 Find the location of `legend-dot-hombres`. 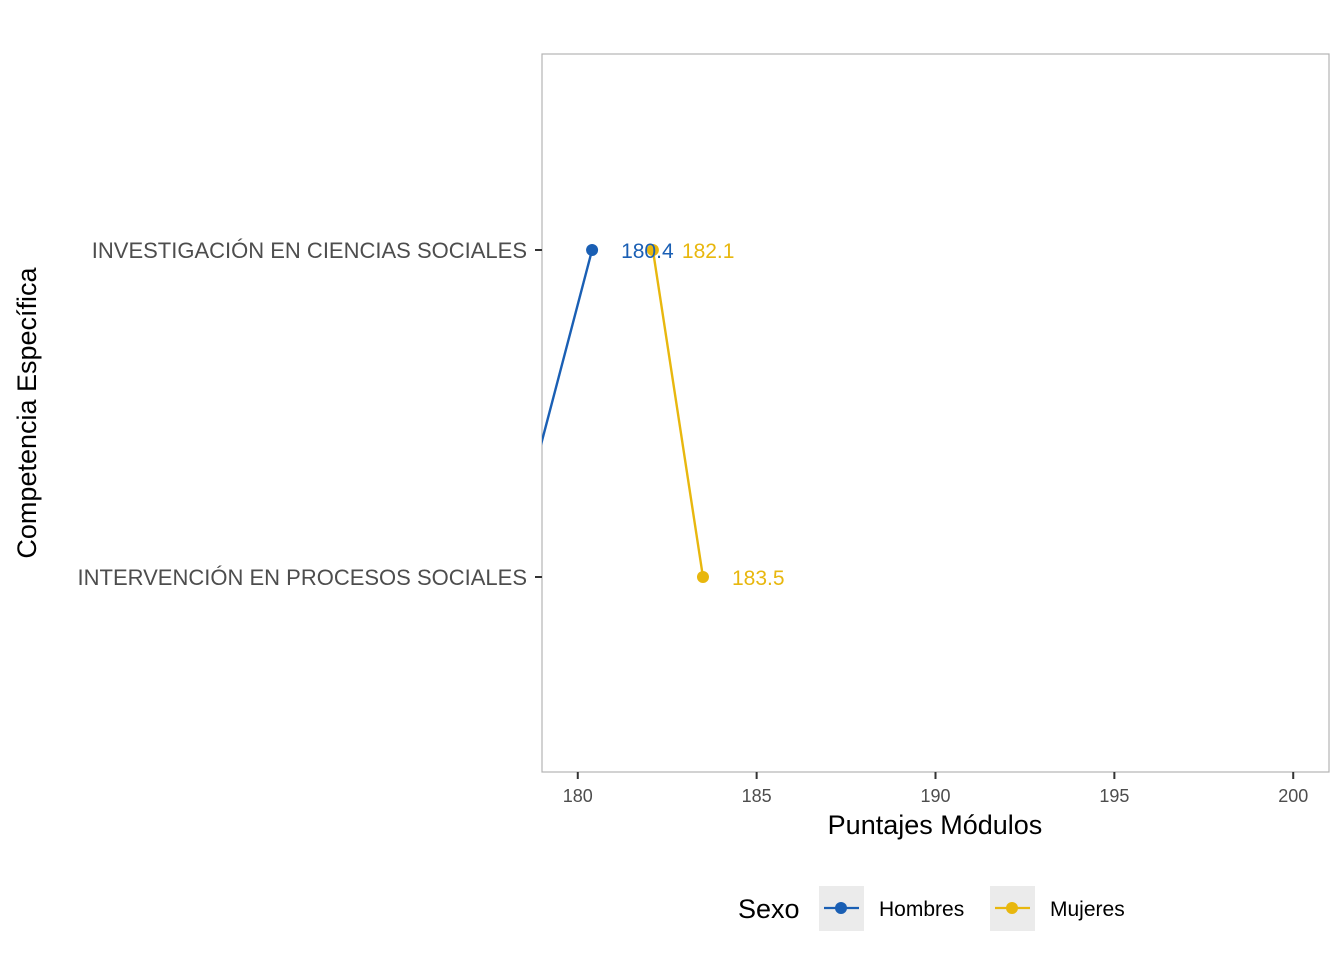

legend-dot-hombres is located at coordinates (841, 908).